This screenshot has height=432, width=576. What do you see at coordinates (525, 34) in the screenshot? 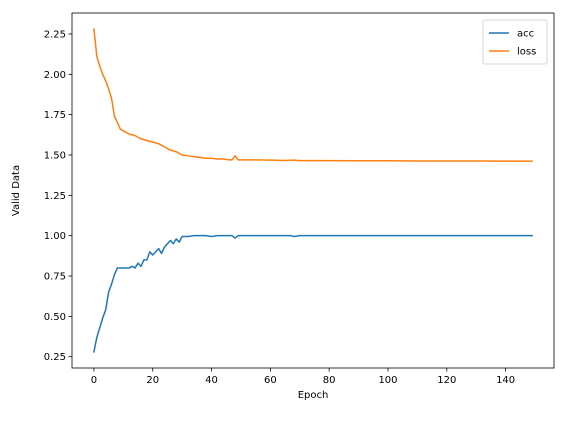
I see `legend-label-acc: acc` at bounding box center [525, 34].